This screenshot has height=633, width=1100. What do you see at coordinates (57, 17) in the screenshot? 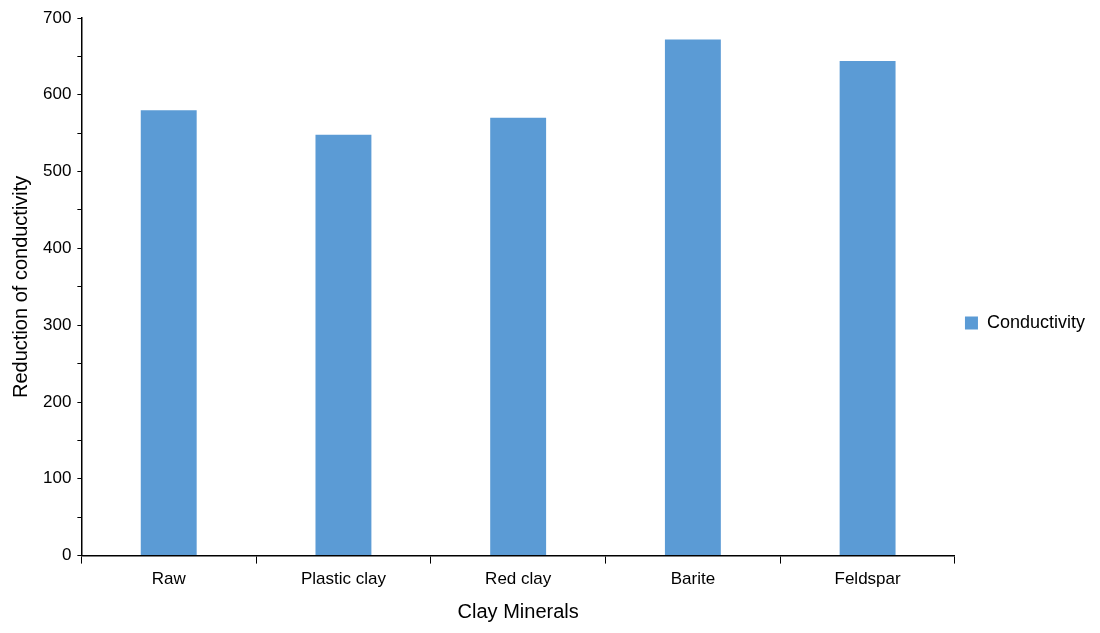
I see `y-tick-label: 700` at bounding box center [57, 17].